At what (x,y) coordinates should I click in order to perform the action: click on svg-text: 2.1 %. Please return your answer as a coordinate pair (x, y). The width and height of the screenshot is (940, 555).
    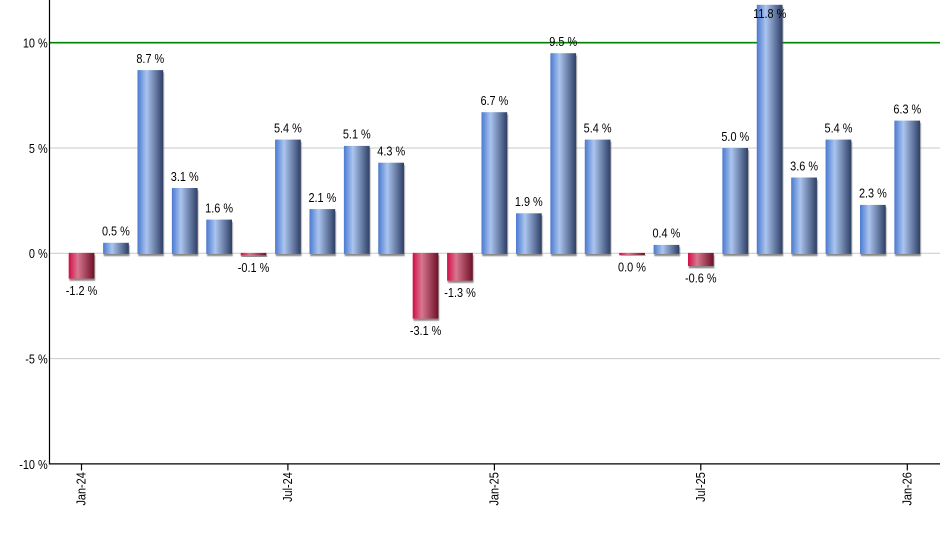
    Looking at the image, I should click on (322, 197).